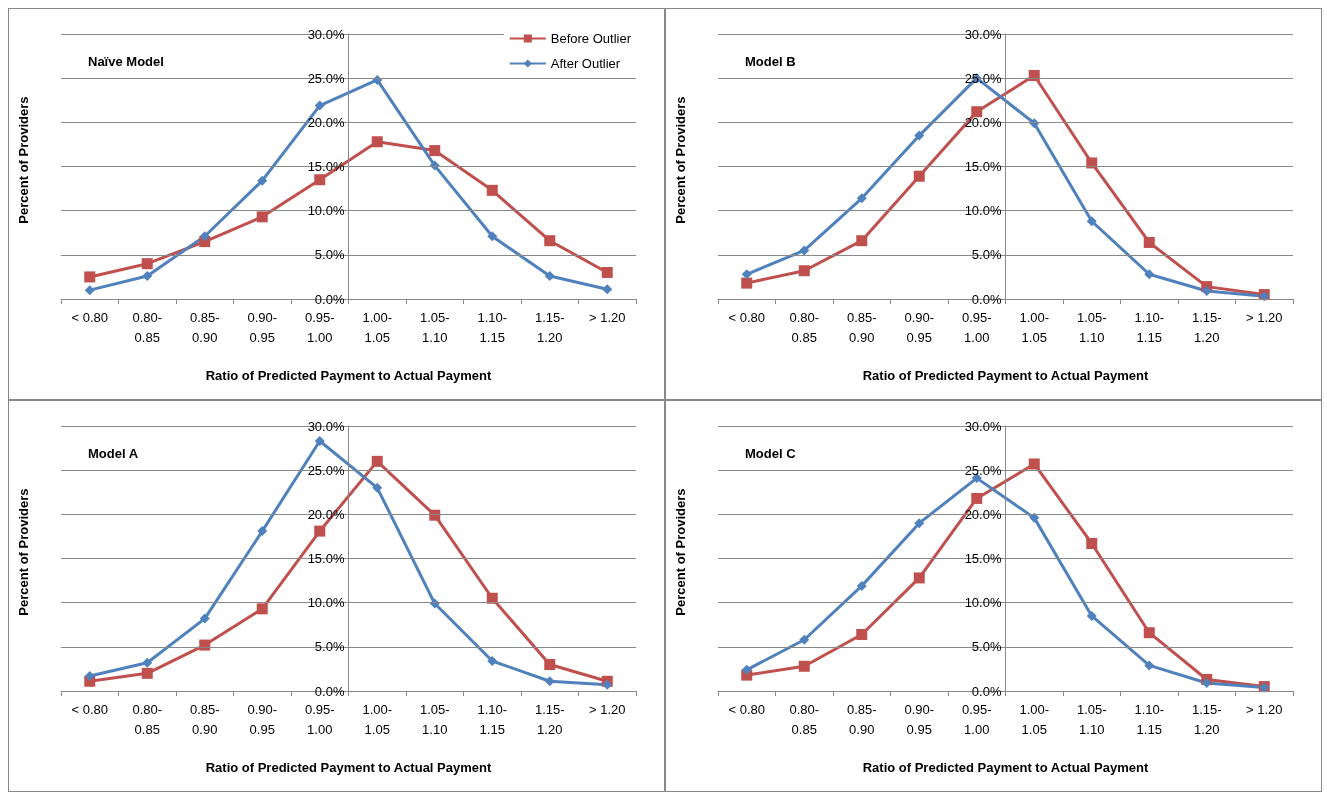 The width and height of the screenshot is (1327, 793). What do you see at coordinates (770, 61) in the screenshot?
I see `text: Model B` at bounding box center [770, 61].